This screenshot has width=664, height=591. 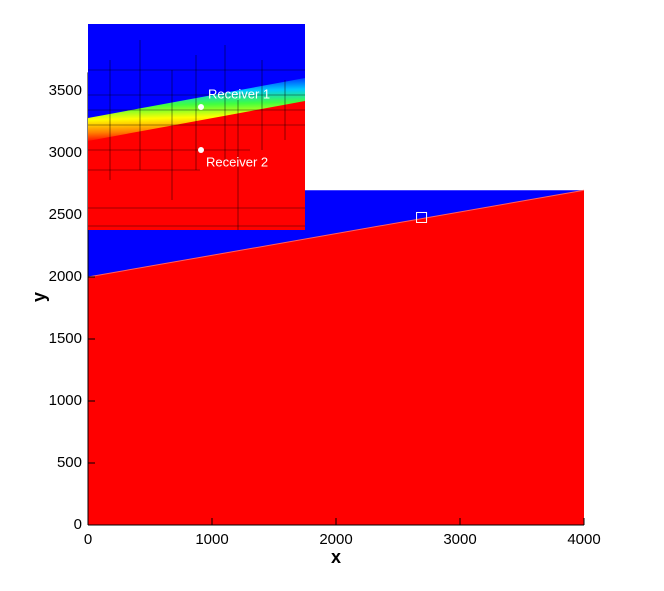 What do you see at coordinates (336, 557) in the screenshot?
I see `x-axis-title: x` at bounding box center [336, 557].